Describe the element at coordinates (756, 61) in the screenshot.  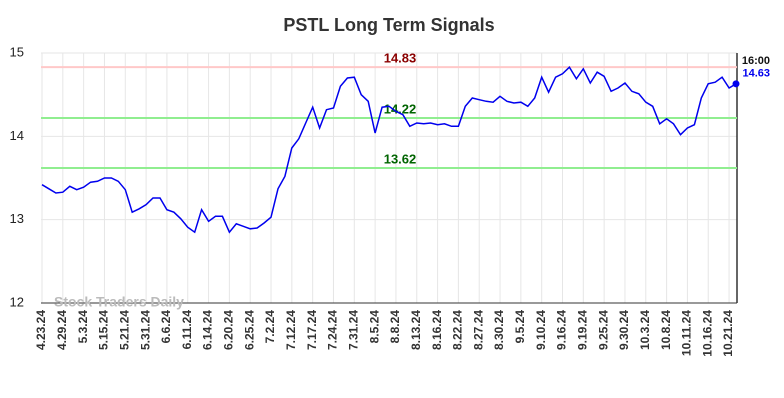
I see `last-time-label: 16:00` at that location.